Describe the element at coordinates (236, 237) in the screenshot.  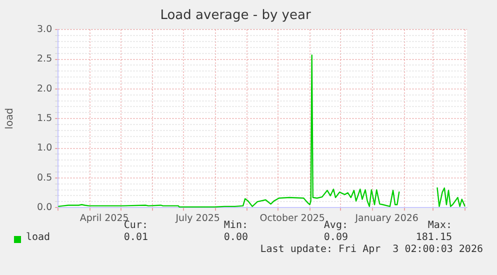
I see `text: 0.00` at that location.